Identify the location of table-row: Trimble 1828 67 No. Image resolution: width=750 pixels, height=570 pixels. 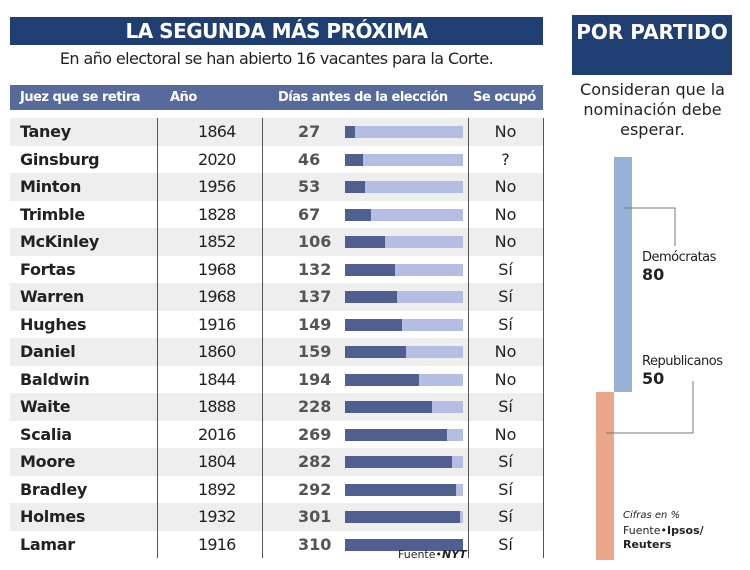
(276, 215).